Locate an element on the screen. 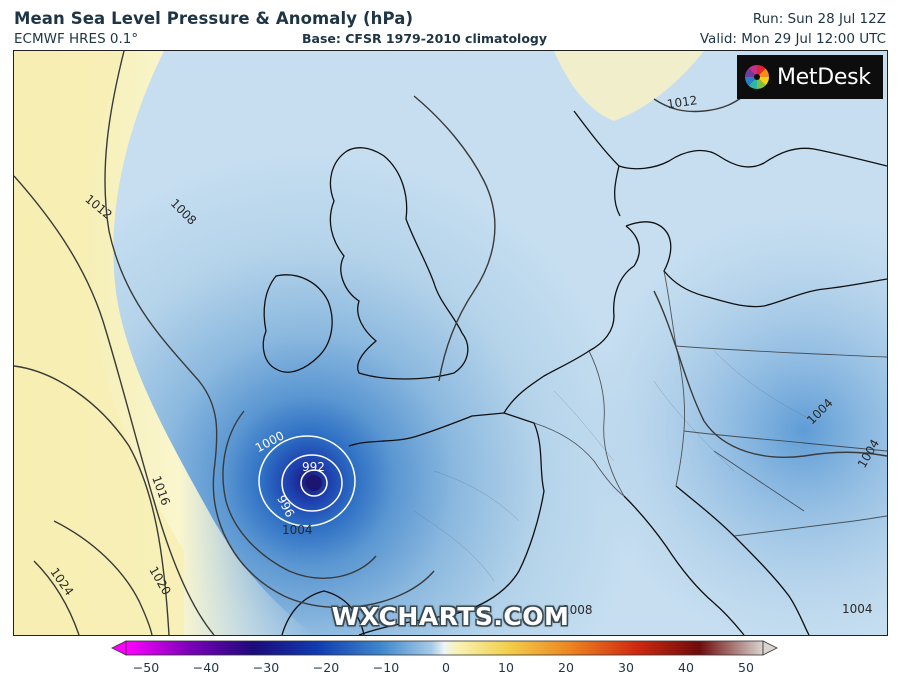 This screenshot has height=689, width=900. colorbar-tick-label: −30 is located at coordinates (266, 667).